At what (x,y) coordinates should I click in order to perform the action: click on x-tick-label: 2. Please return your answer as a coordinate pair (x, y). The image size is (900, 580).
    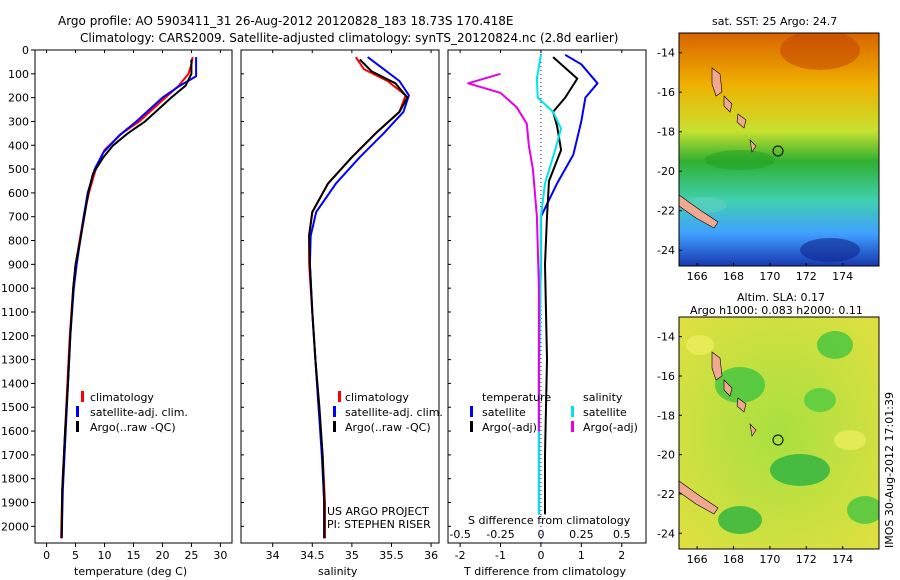
    Looking at the image, I should click on (621, 555).